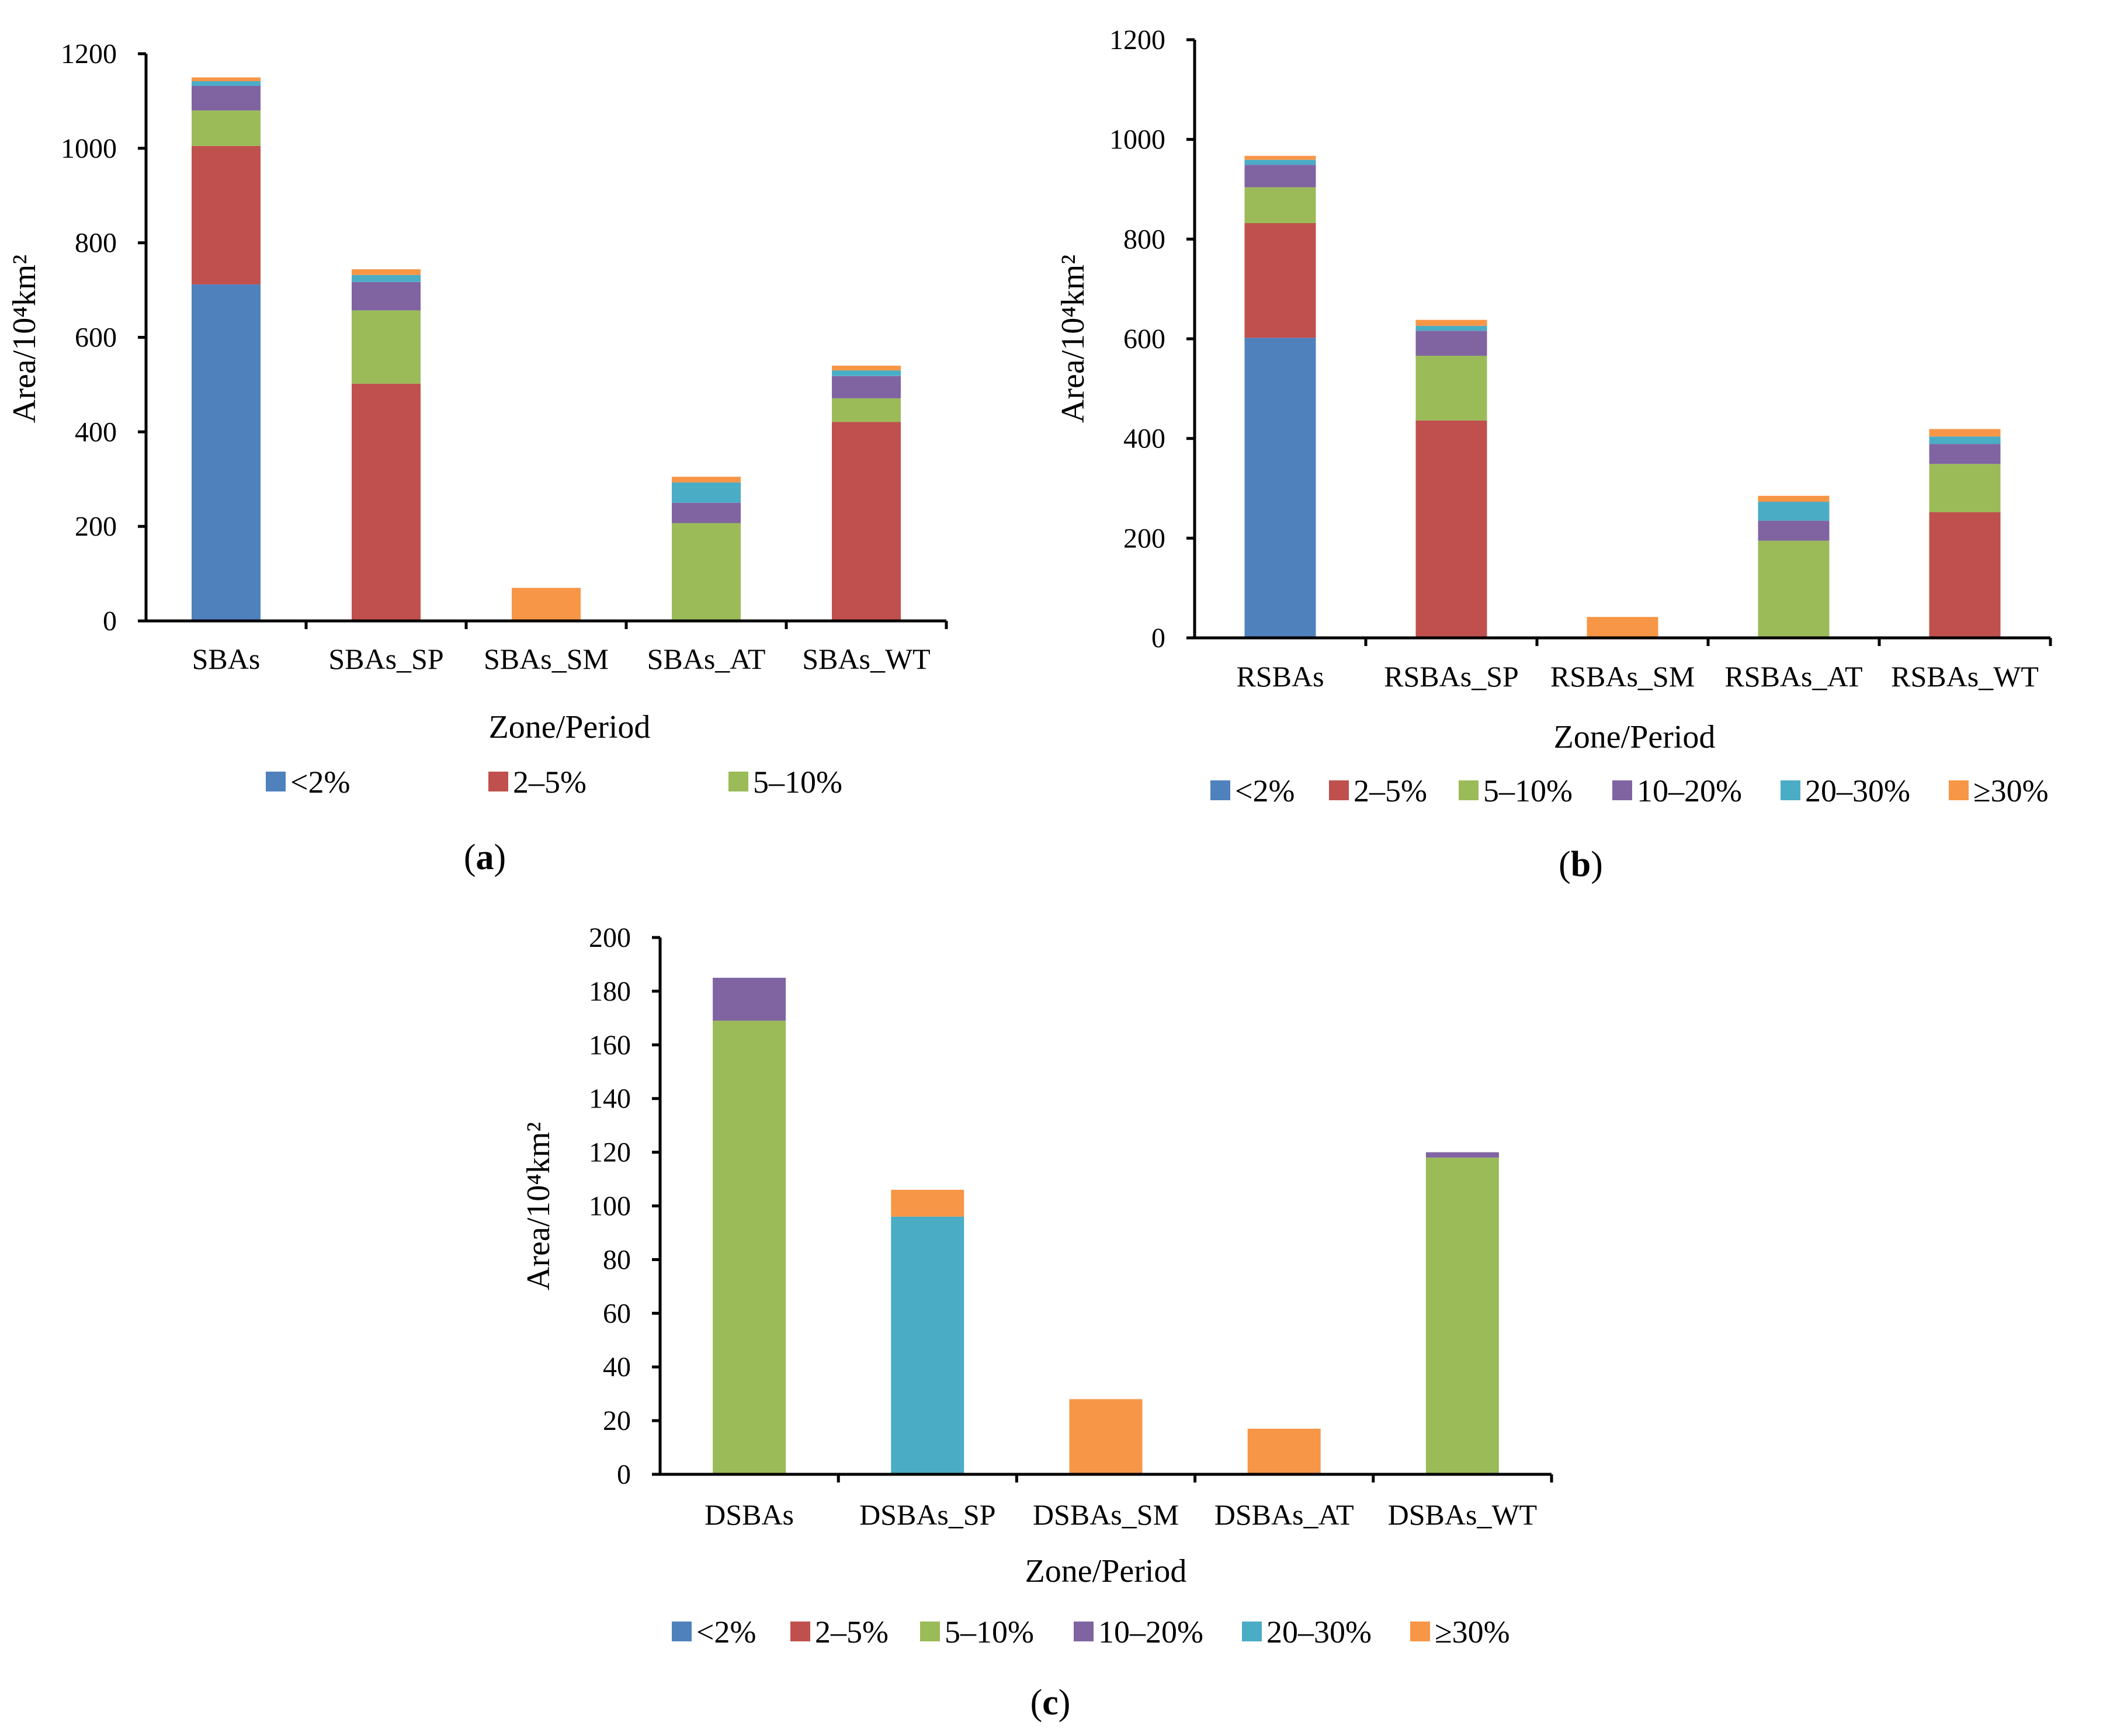  Describe the element at coordinates (617, 1314) in the screenshot. I see `y-tick-label: 60` at that location.